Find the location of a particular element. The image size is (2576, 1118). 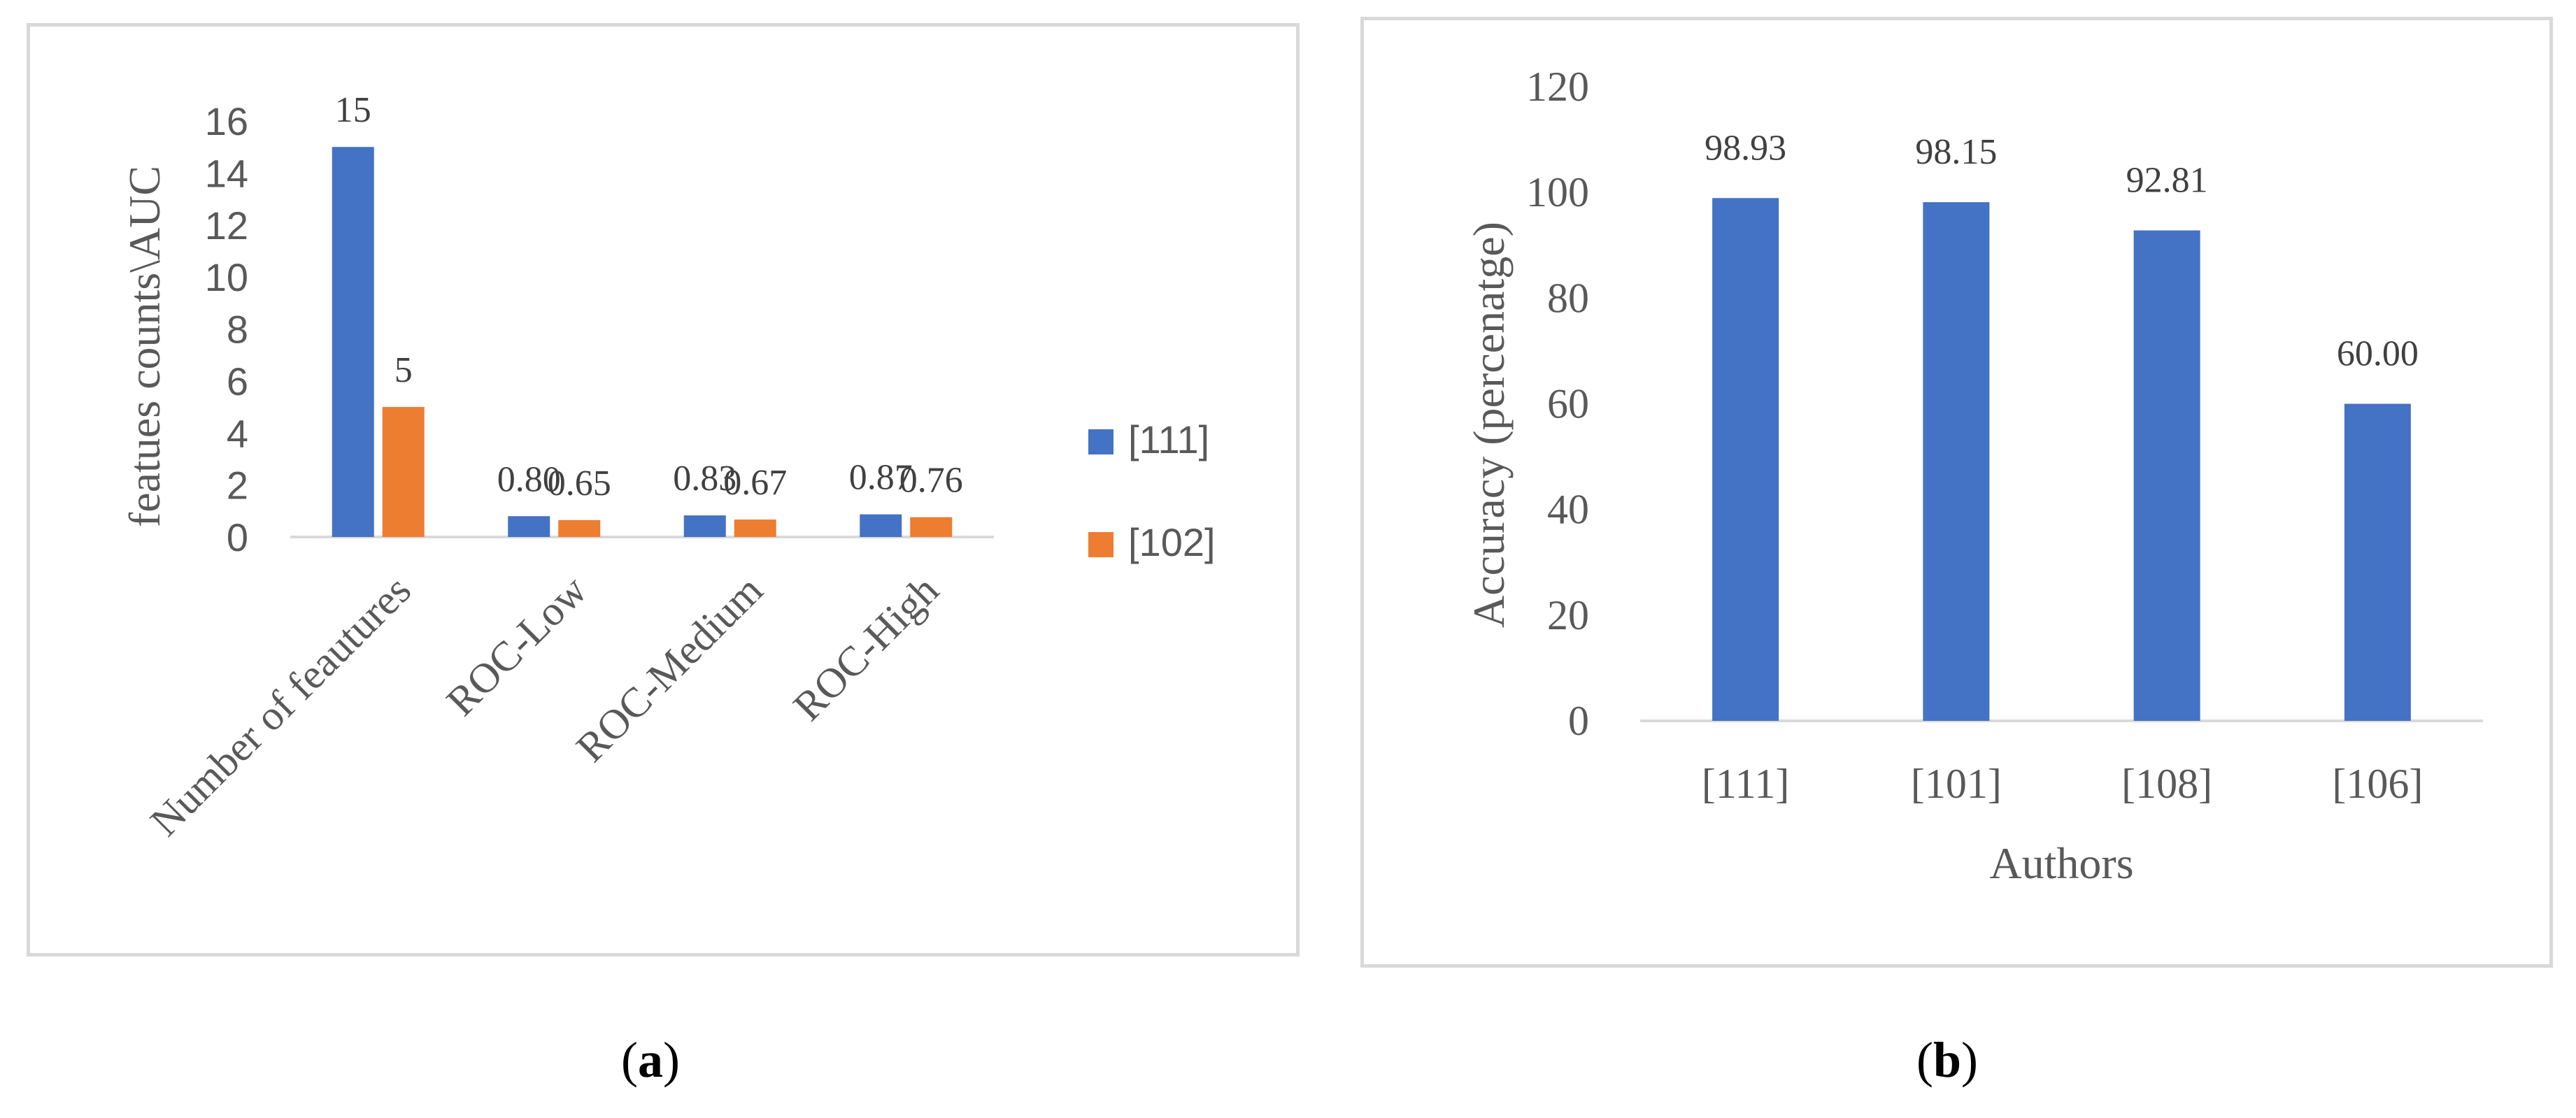

caption-b-open: ( is located at coordinates (1924, 1060).